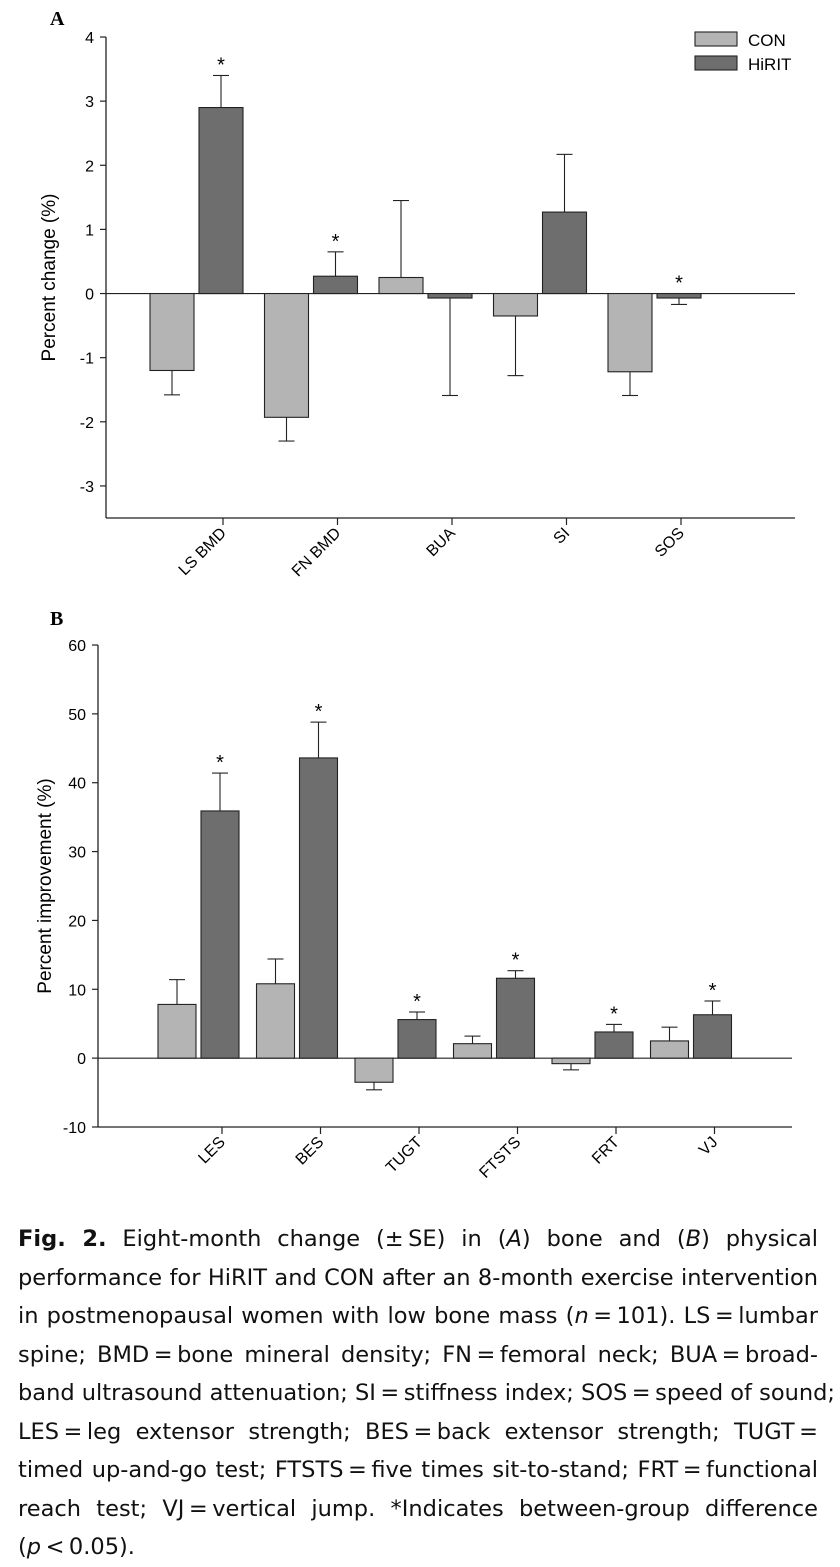 This screenshot has height=1567, width=840. What do you see at coordinates (89, 230) in the screenshot?
I see `y-tick-label: 1` at bounding box center [89, 230].